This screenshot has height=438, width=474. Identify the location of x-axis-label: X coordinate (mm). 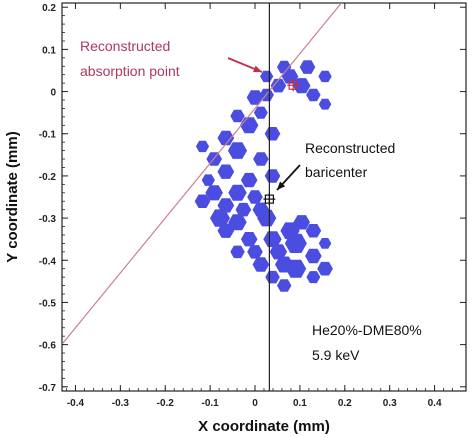
(264, 426).